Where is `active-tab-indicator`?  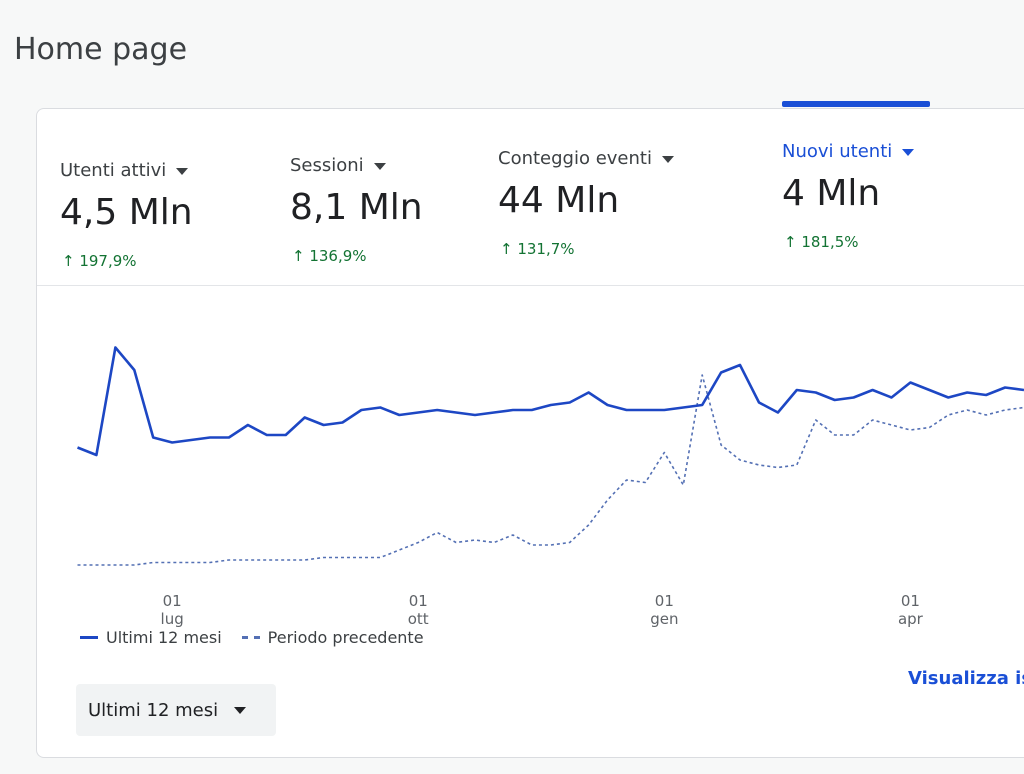 active-tab-indicator is located at coordinates (856, 104).